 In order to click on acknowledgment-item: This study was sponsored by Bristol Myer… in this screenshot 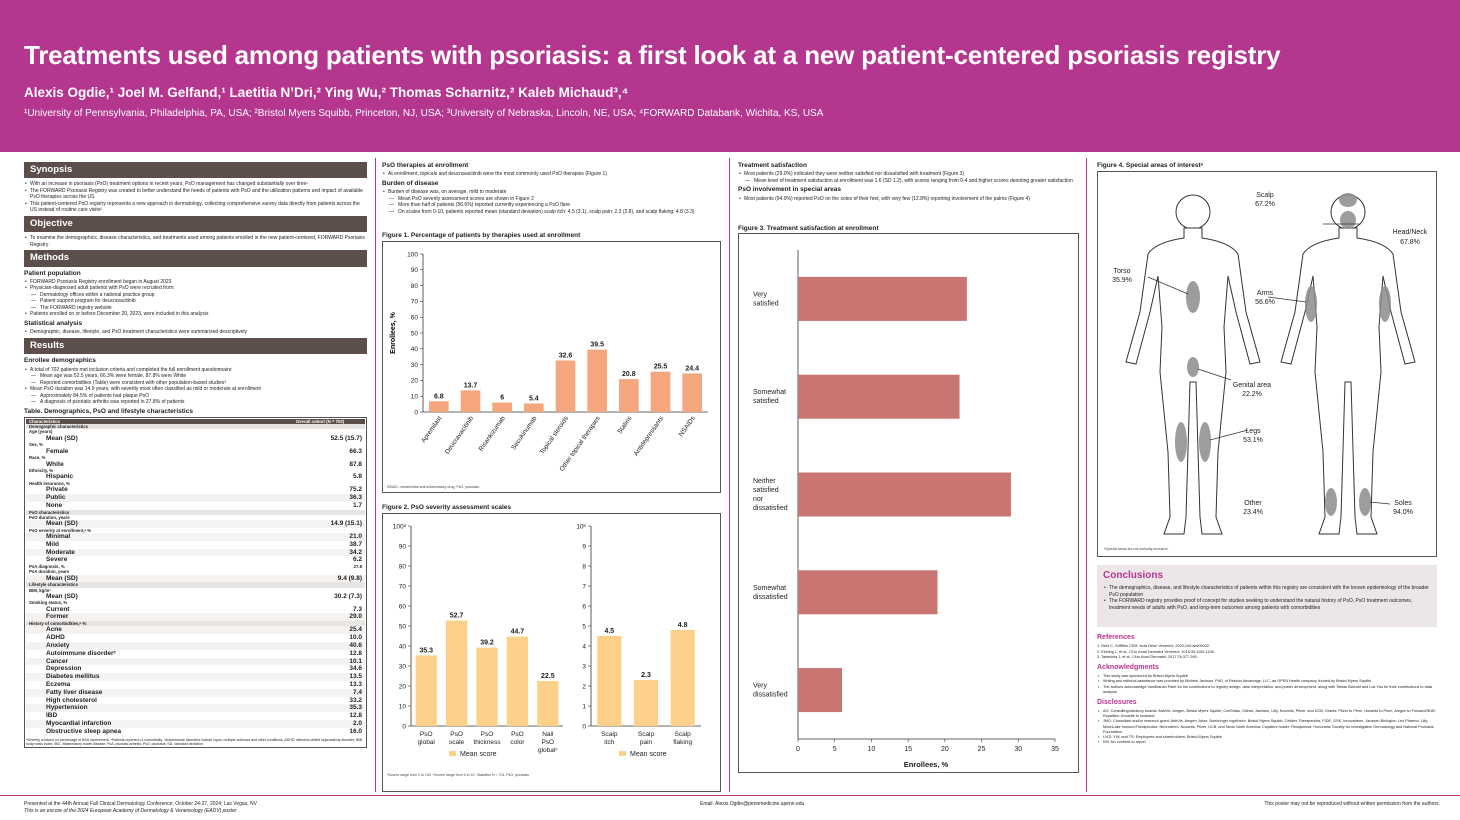, I will do `click(1267, 676)`.